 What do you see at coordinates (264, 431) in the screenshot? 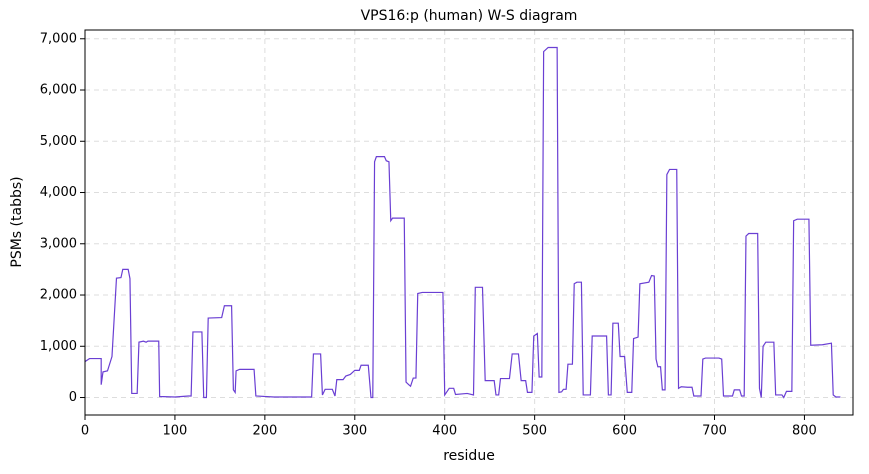
I see `x-tick-label: 200` at bounding box center [264, 431].